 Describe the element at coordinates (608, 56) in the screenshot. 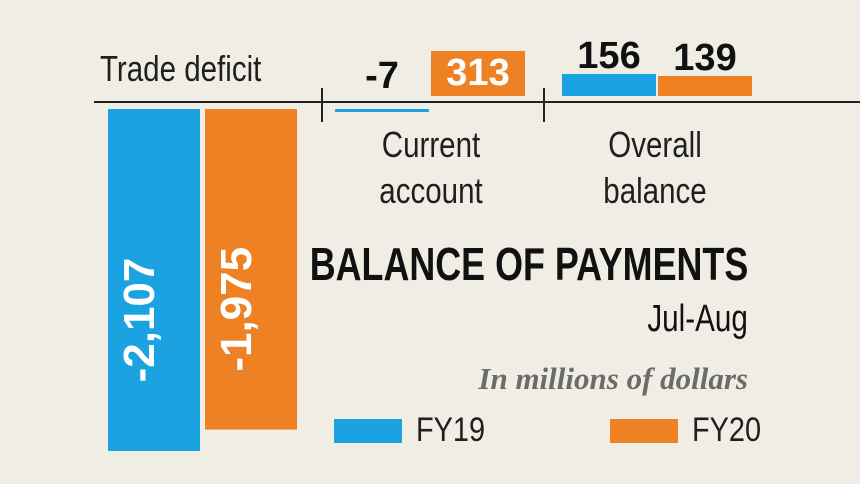

I see `data-label-fy19-3: 156` at that location.